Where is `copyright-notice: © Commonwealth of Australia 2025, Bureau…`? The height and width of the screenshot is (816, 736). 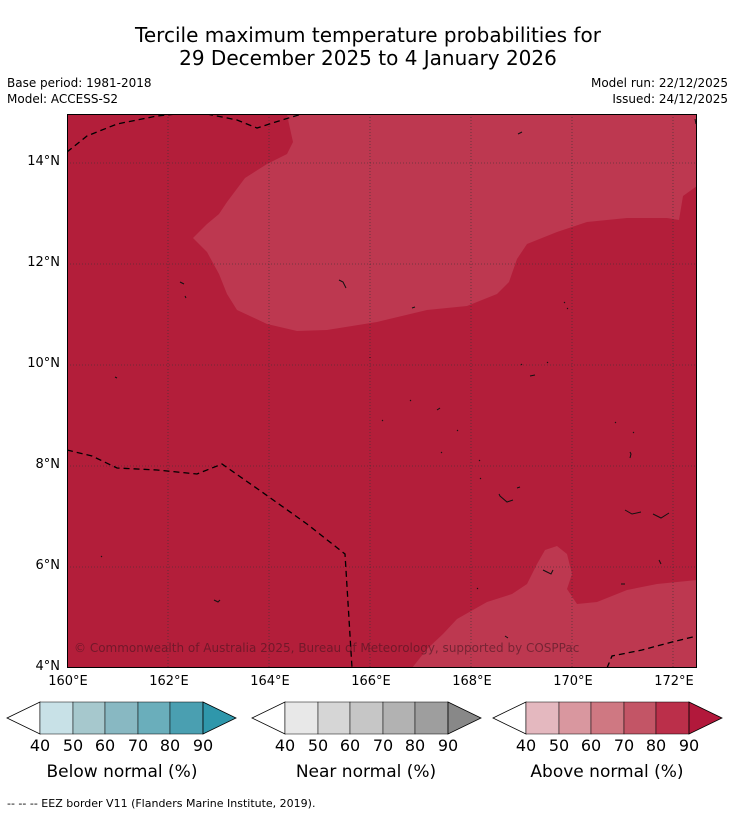
copyright-notice: © Commonwealth of Australia 2025, Bureau… is located at coordinates (327, 648).